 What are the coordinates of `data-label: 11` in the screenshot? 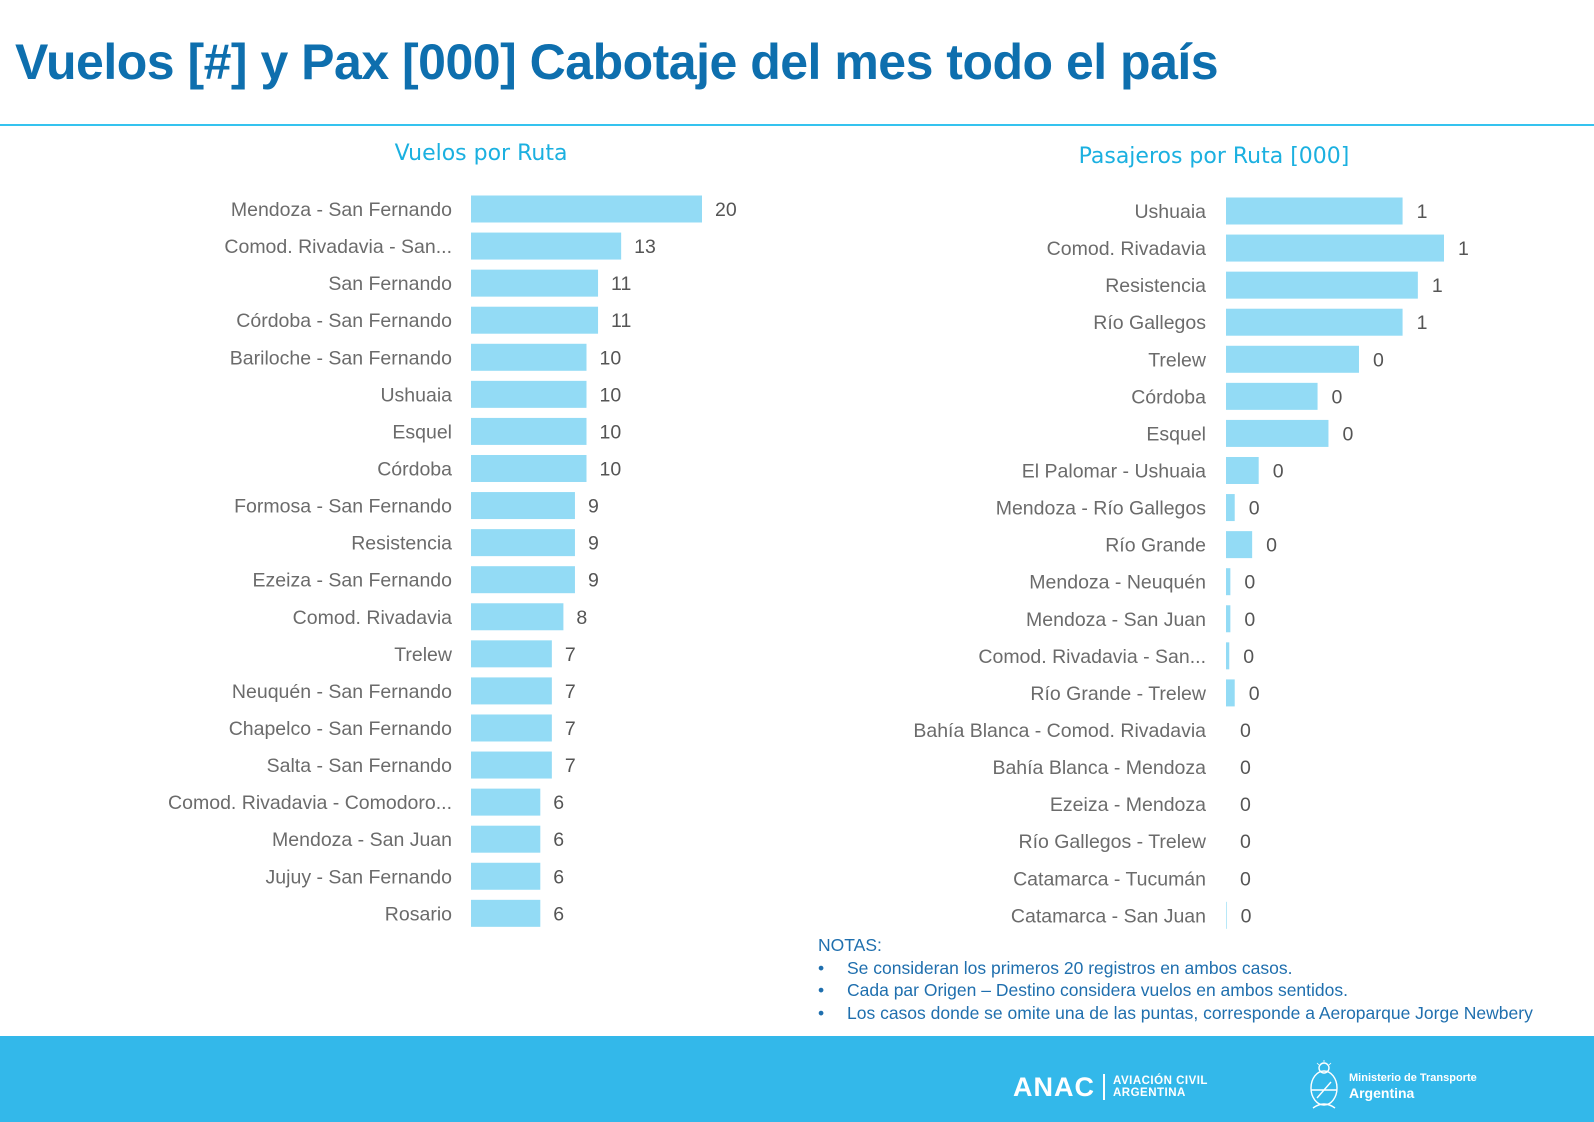 It's located at (621, 284).